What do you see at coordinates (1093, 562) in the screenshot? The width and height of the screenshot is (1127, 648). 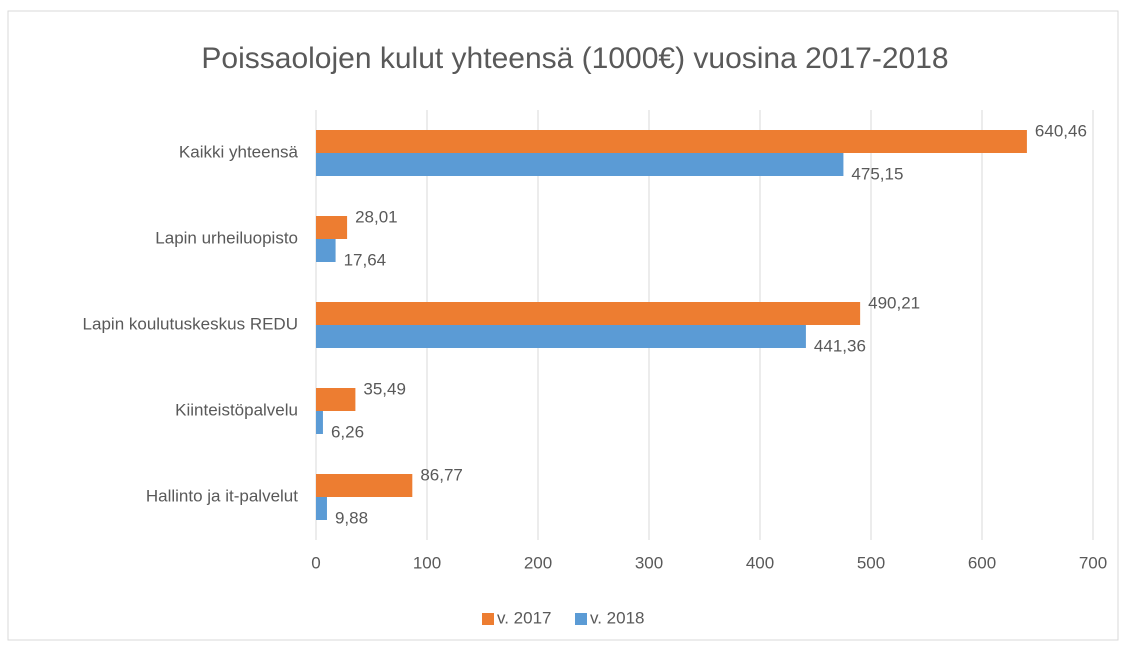 I see `x-tick-label: 700` at bounding box center [1093, 562].